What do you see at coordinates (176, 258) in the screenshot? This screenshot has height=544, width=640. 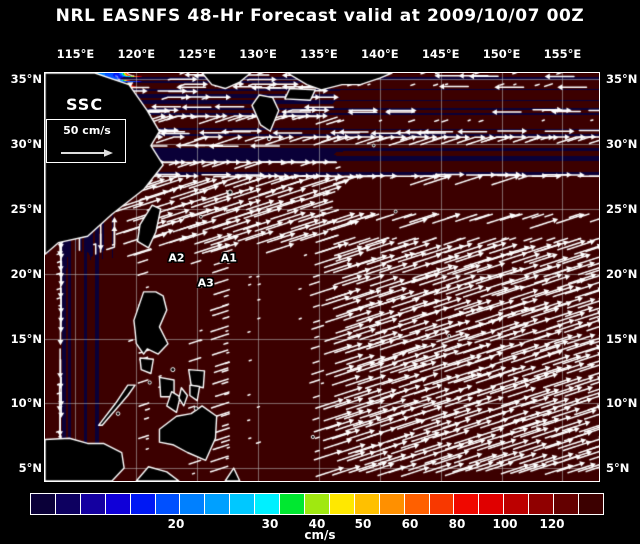 I see `eddy-annotation-a2: A2` at bounding box center [176, 258].